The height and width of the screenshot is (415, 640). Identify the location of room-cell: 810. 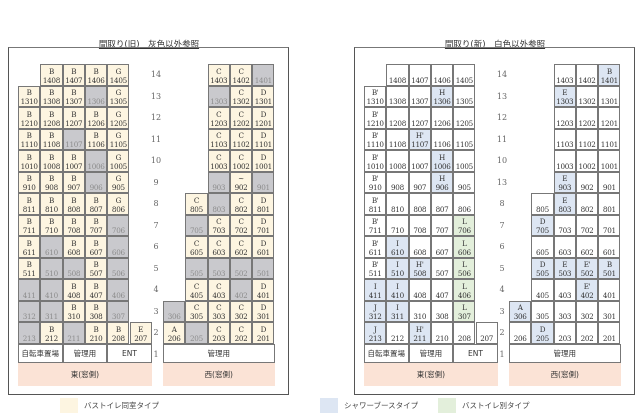
(397, 204).